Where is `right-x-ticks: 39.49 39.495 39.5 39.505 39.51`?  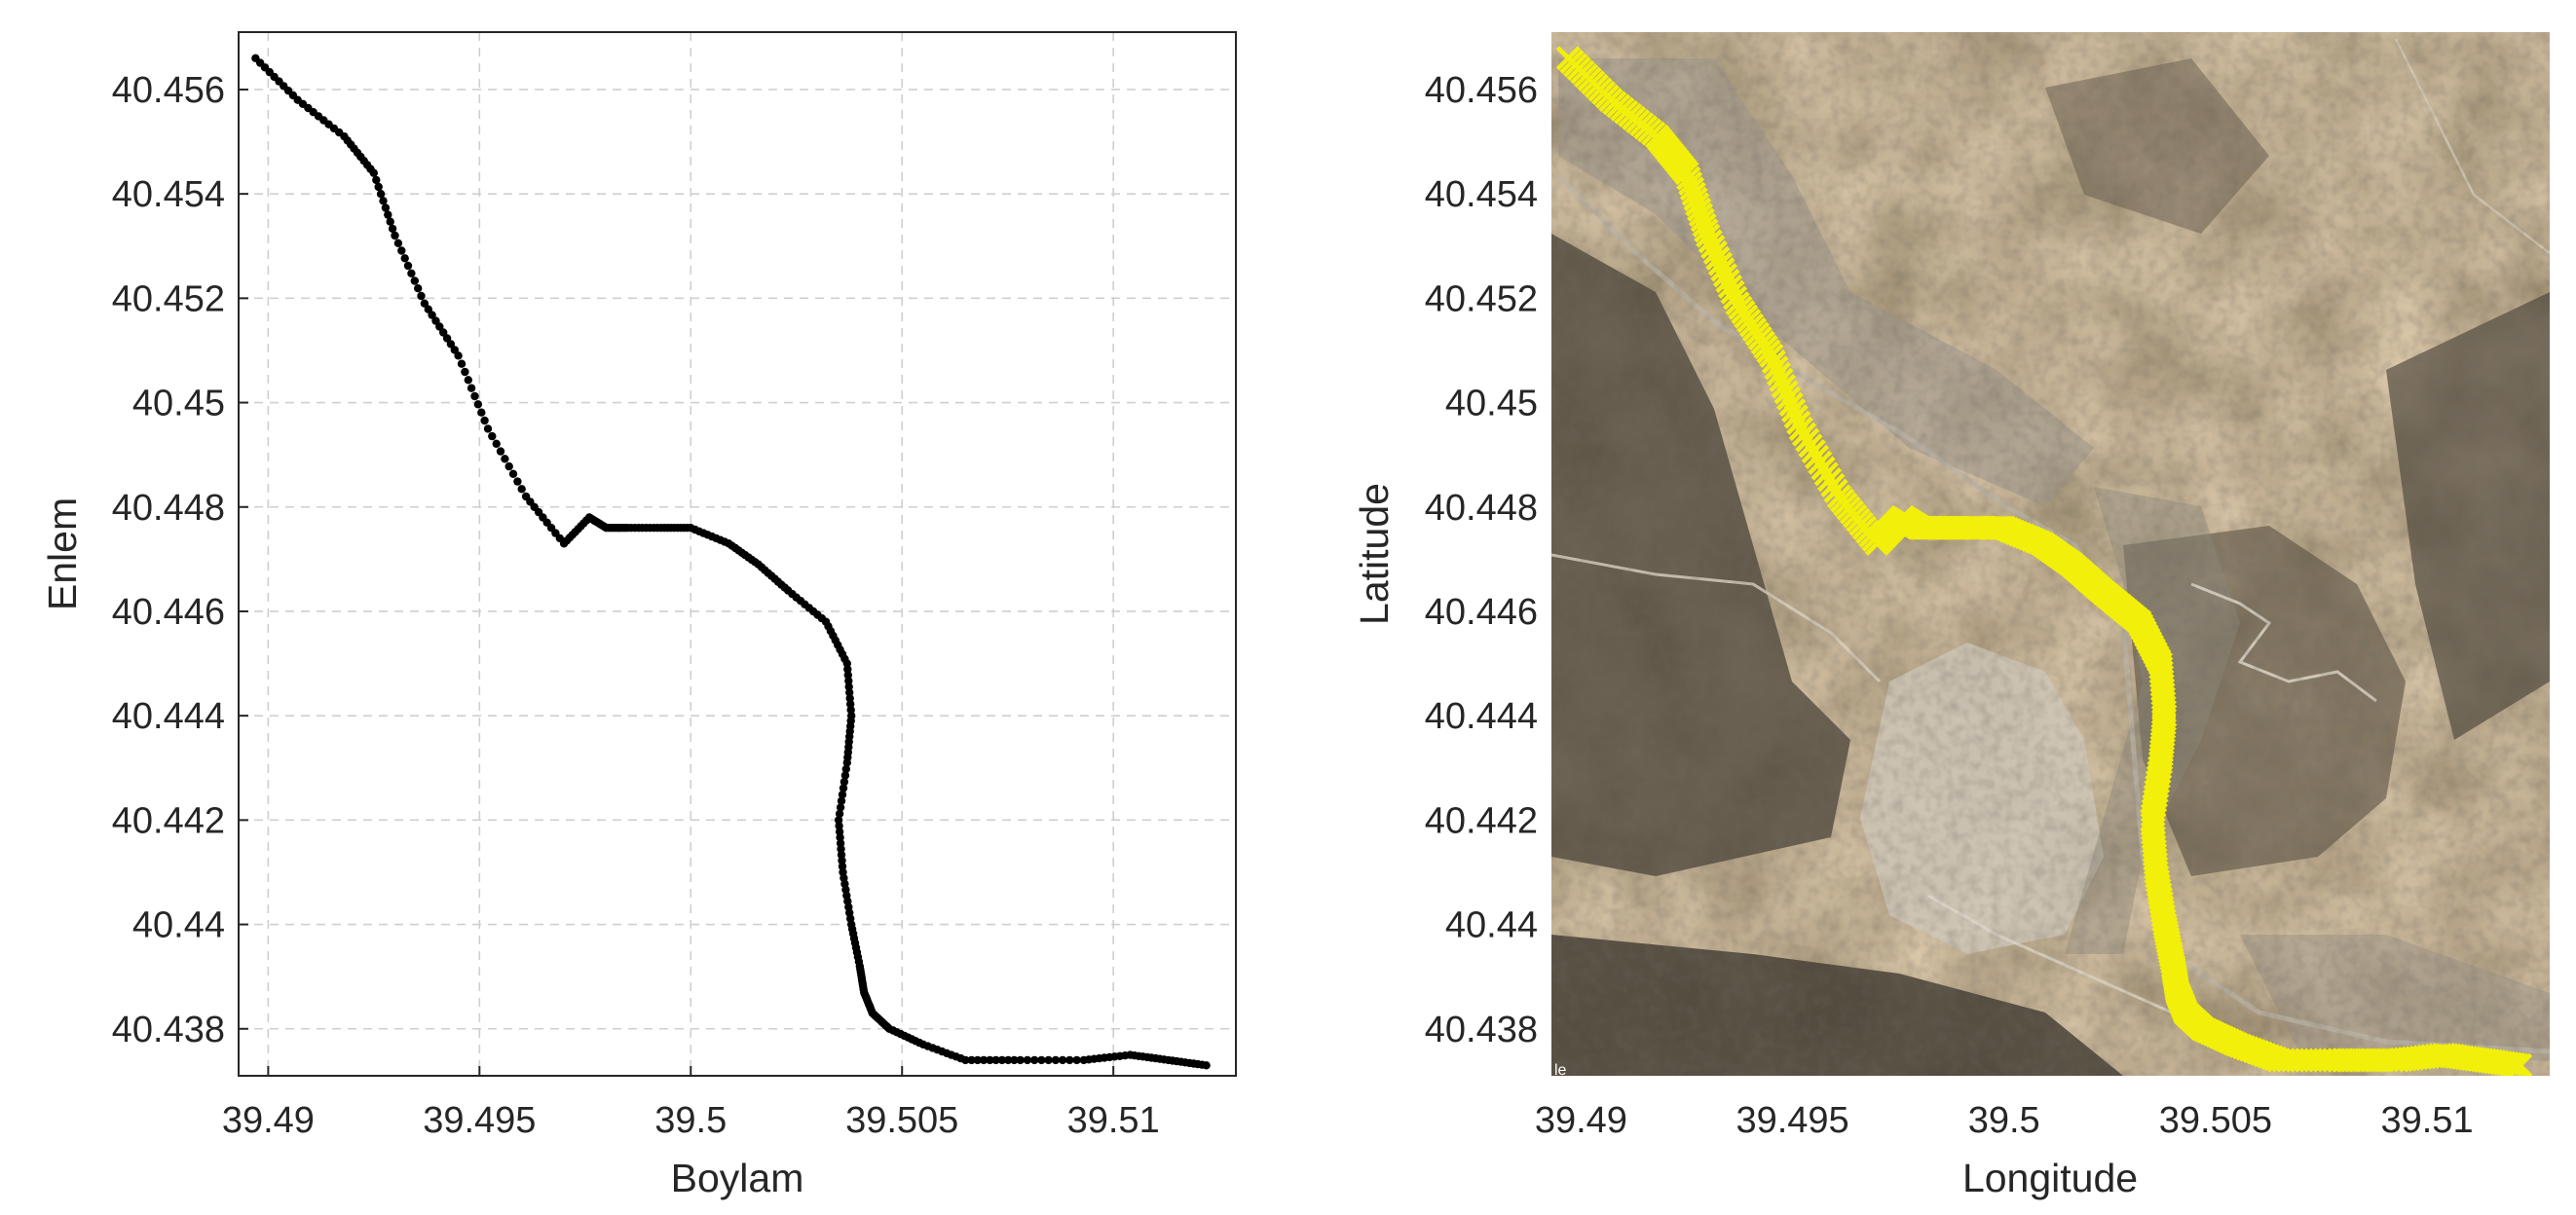 right-x-ticks: 39.49 39.495 39.5 39.505 39.51 is located at coordinates (2004, 1120).